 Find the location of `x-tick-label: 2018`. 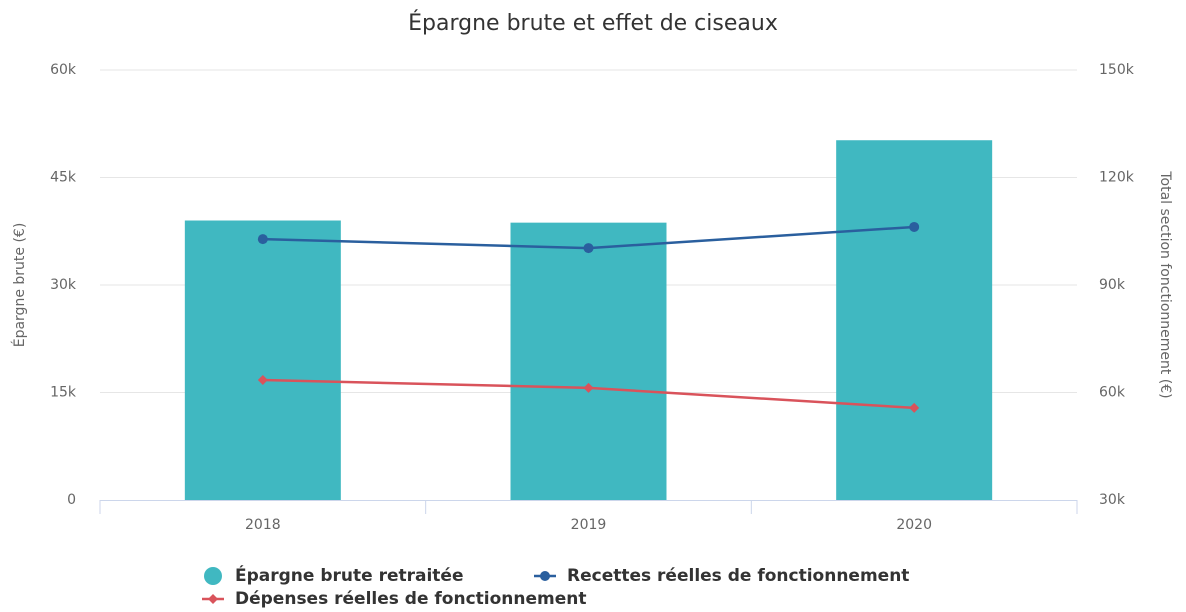

x-tick-label: 2018 is located at coordinates (263, 525).